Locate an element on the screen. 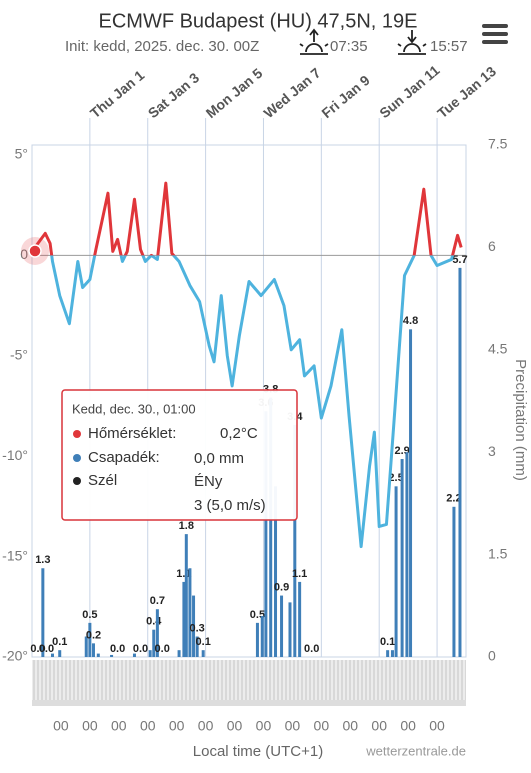 Image resolution: width=531 pixels, height=773 pixels. y-tick-label: -20° is located at coordinates (15, 656).